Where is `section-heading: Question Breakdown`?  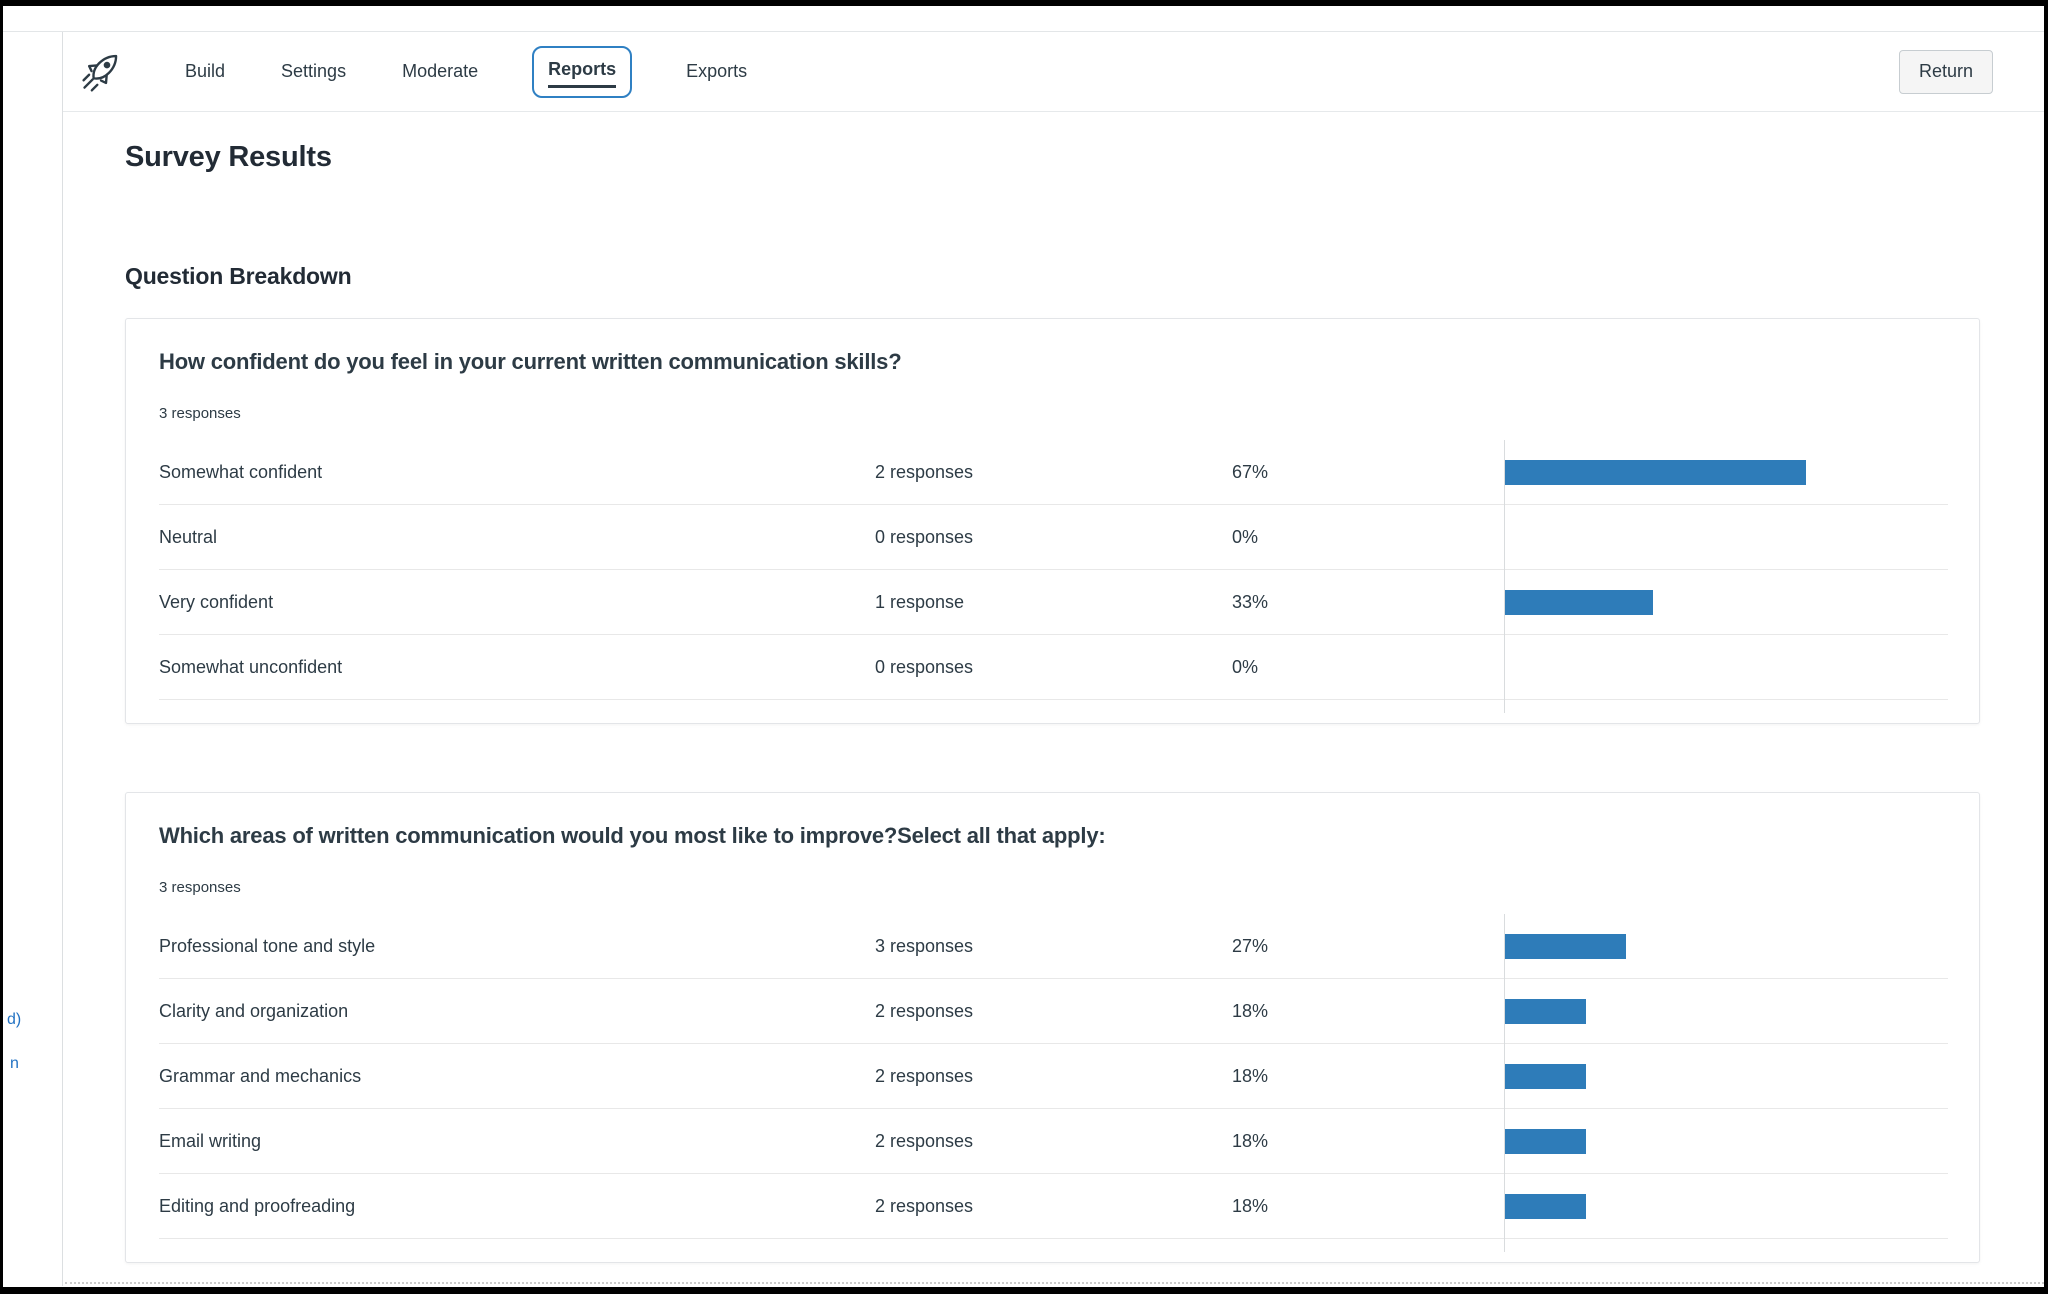 section-heading: Question Breakdown is located at coordinates (238, 276).